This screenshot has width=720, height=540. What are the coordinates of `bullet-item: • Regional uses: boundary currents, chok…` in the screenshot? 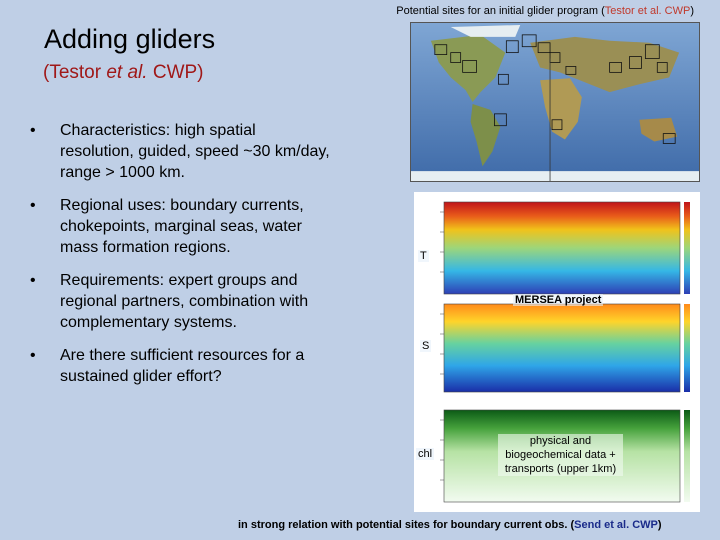 It's located at (180, 226).